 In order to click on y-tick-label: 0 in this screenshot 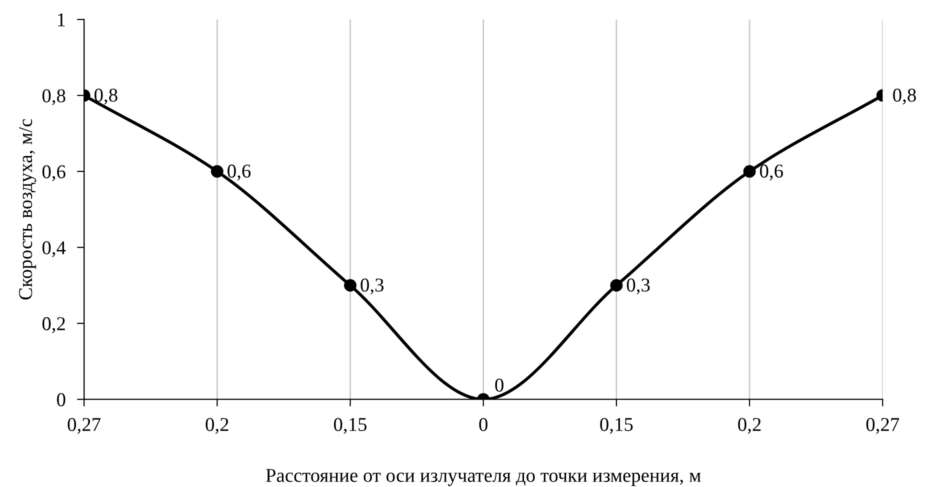, I will do `click(61, 399)`.